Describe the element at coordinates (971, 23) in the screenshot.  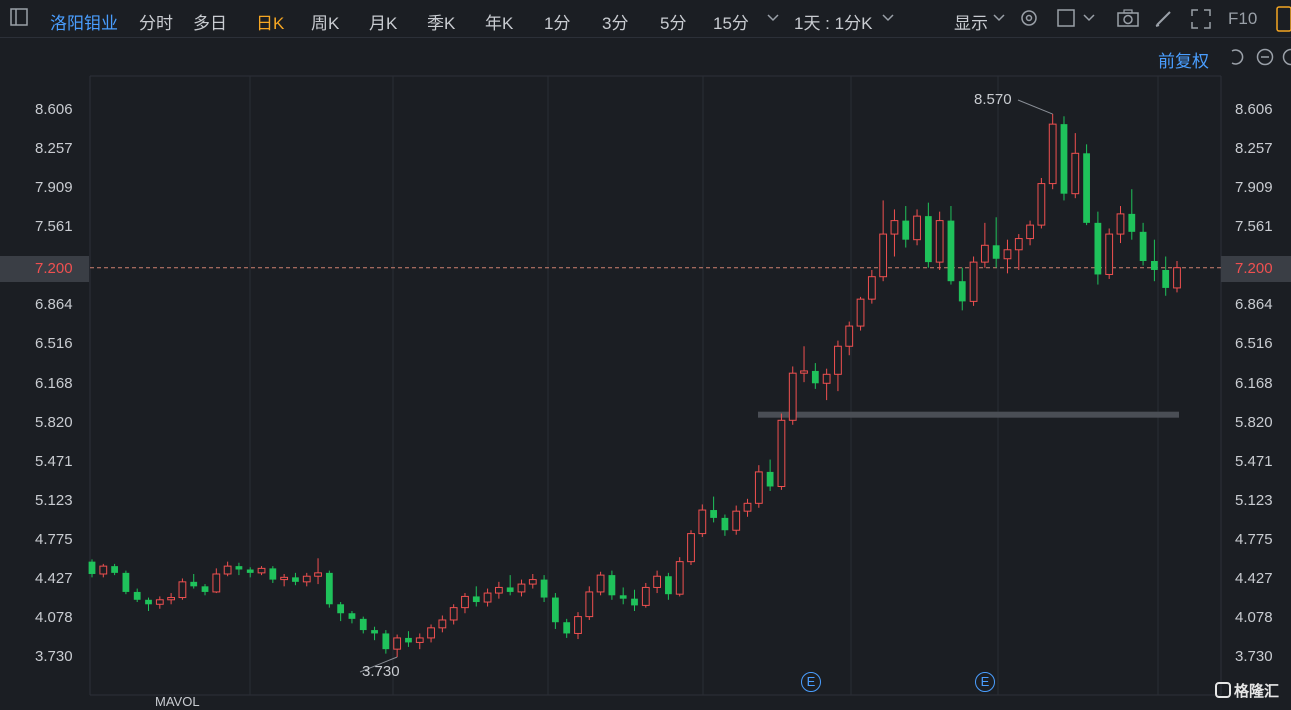
I see `display-menu: 显示` at that location.